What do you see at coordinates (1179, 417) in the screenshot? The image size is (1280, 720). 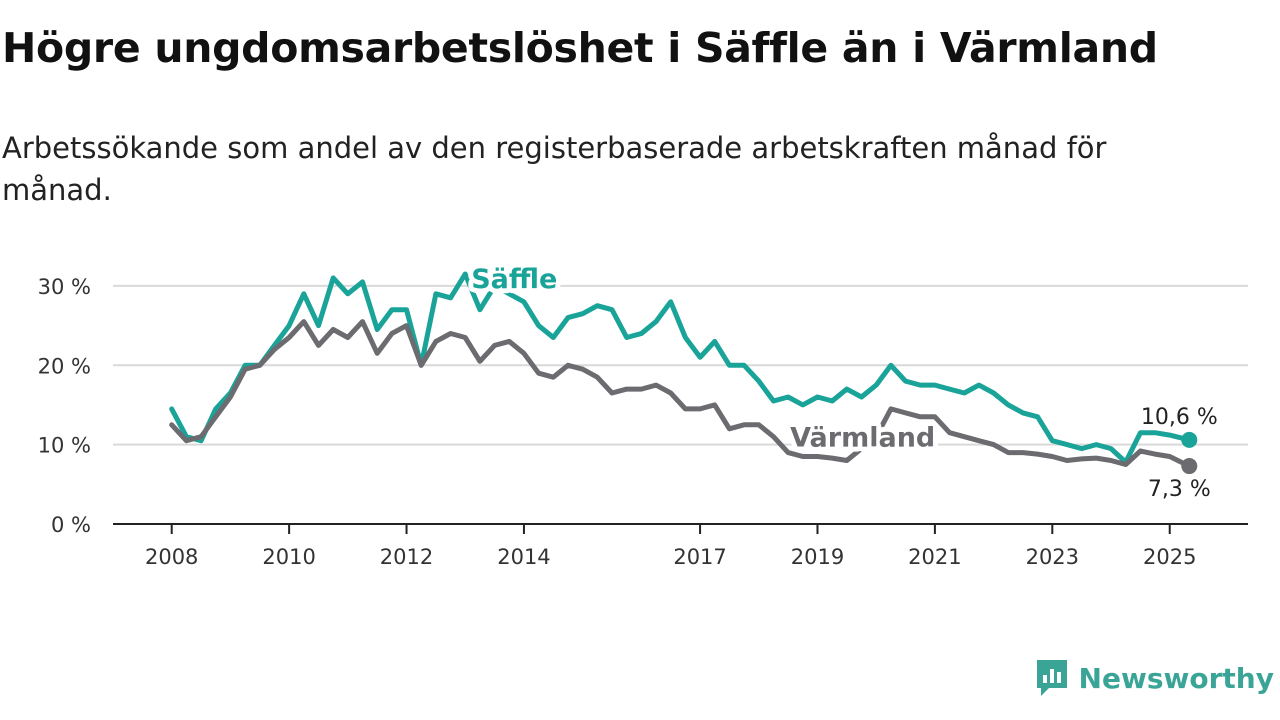 I see `series-end-label: 10,6 %` at bounding box center [1179, 417].